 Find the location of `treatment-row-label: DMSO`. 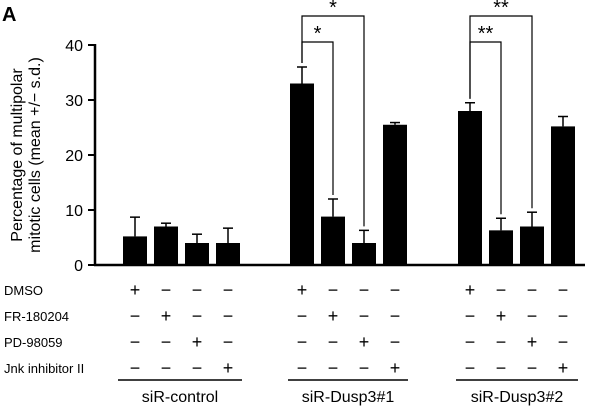

treatment-row-label: DMSO is located at coordinates (23, 290).